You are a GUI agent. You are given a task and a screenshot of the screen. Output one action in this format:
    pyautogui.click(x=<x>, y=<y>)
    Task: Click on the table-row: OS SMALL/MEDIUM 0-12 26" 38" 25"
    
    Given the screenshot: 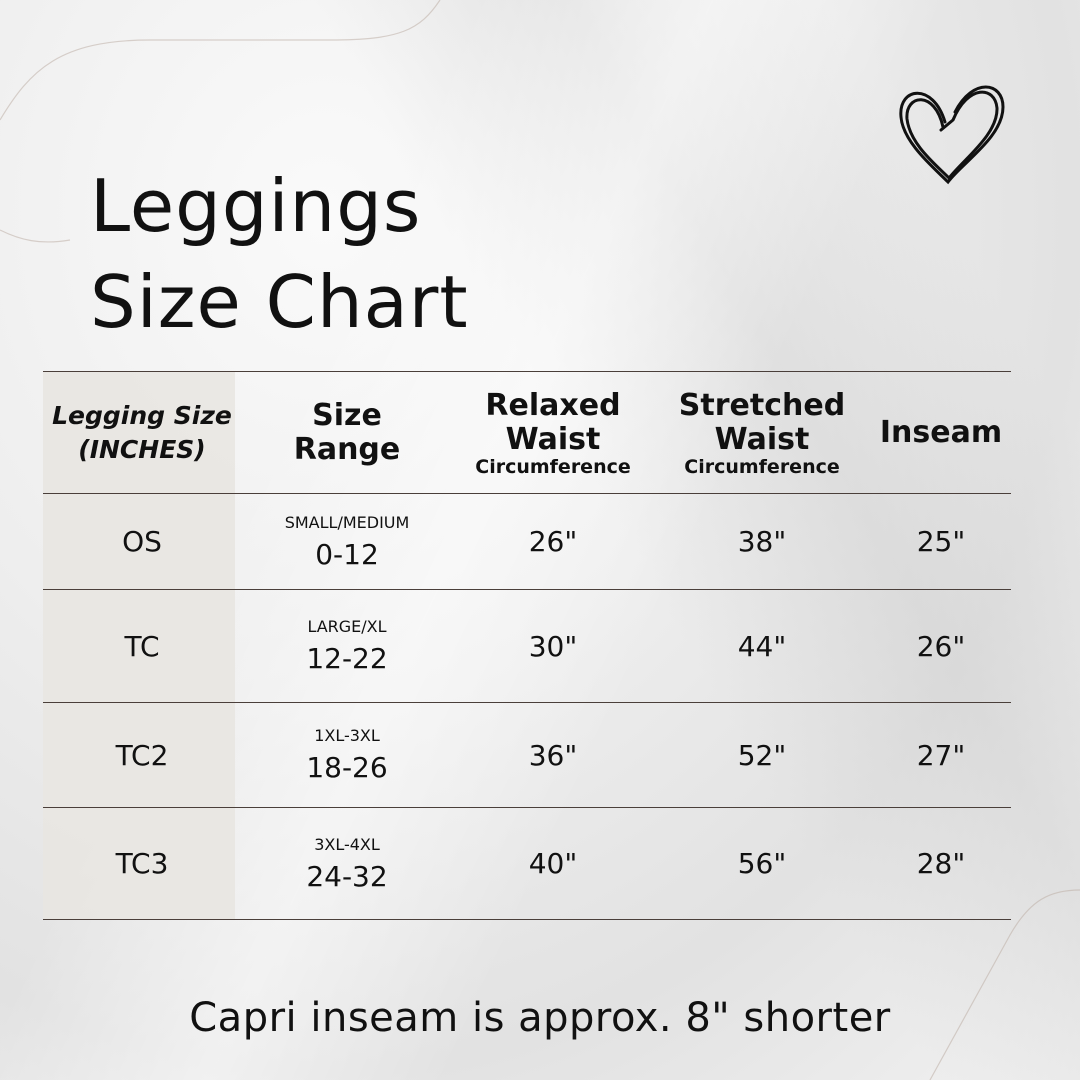 What is the action you would take?
    pyautogui.click(x=527, y=541)
    